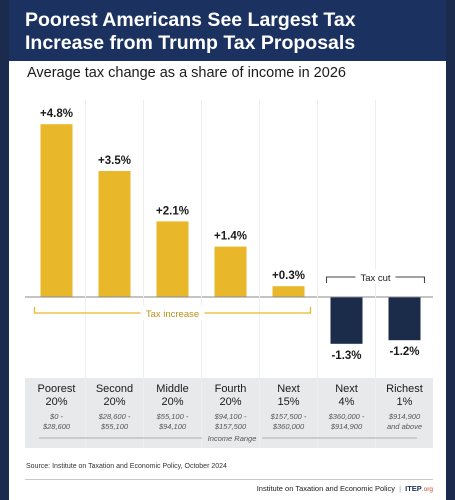 This screenshot has height=500, width=455. Describe the element at coordinates (288, 416) in the screenshot. I see `income-range-label: $157,500 -` at that location.